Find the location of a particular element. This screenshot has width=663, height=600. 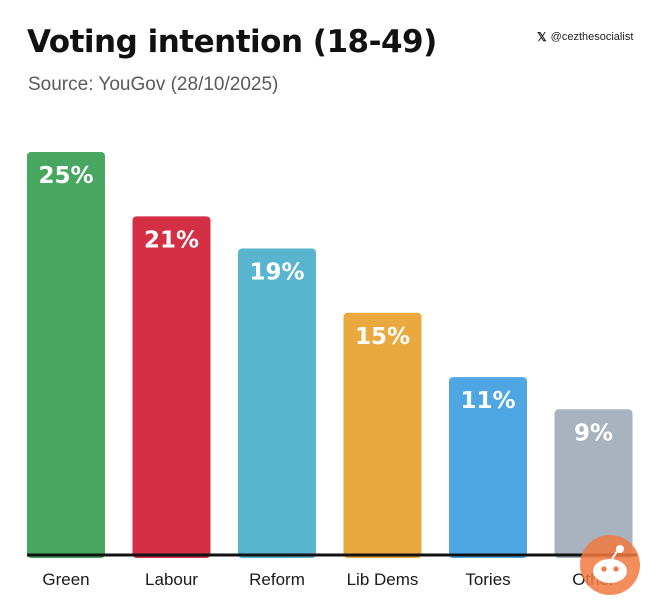

bar-value-label-lib-dems: 15% is located at coordinates (382, 337).